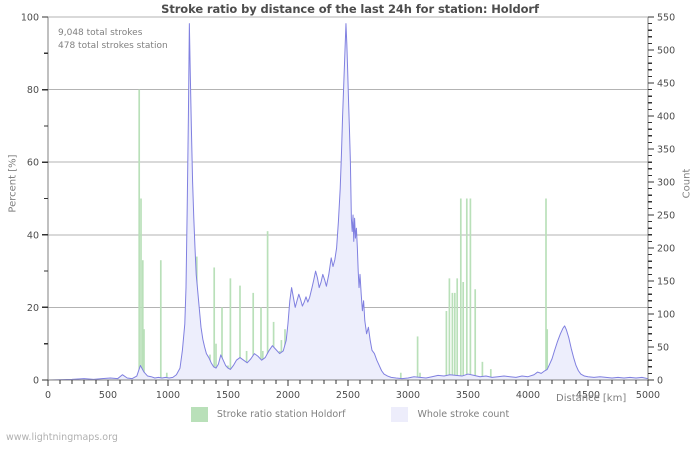 This screenshot has height=450, width=700. I want to click on legend-label-area: Whole stroke count, so click(463, 414).